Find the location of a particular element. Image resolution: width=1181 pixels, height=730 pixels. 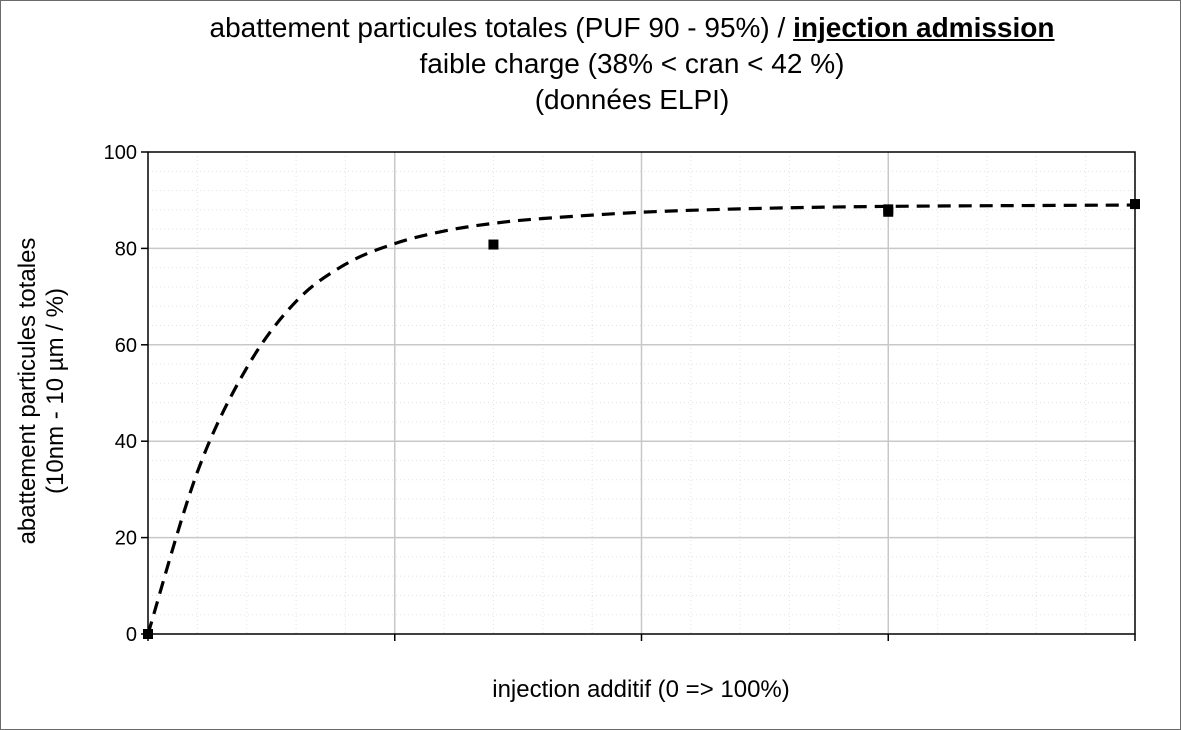

y-tick-label: 0 is located at coordinates (131, 635).